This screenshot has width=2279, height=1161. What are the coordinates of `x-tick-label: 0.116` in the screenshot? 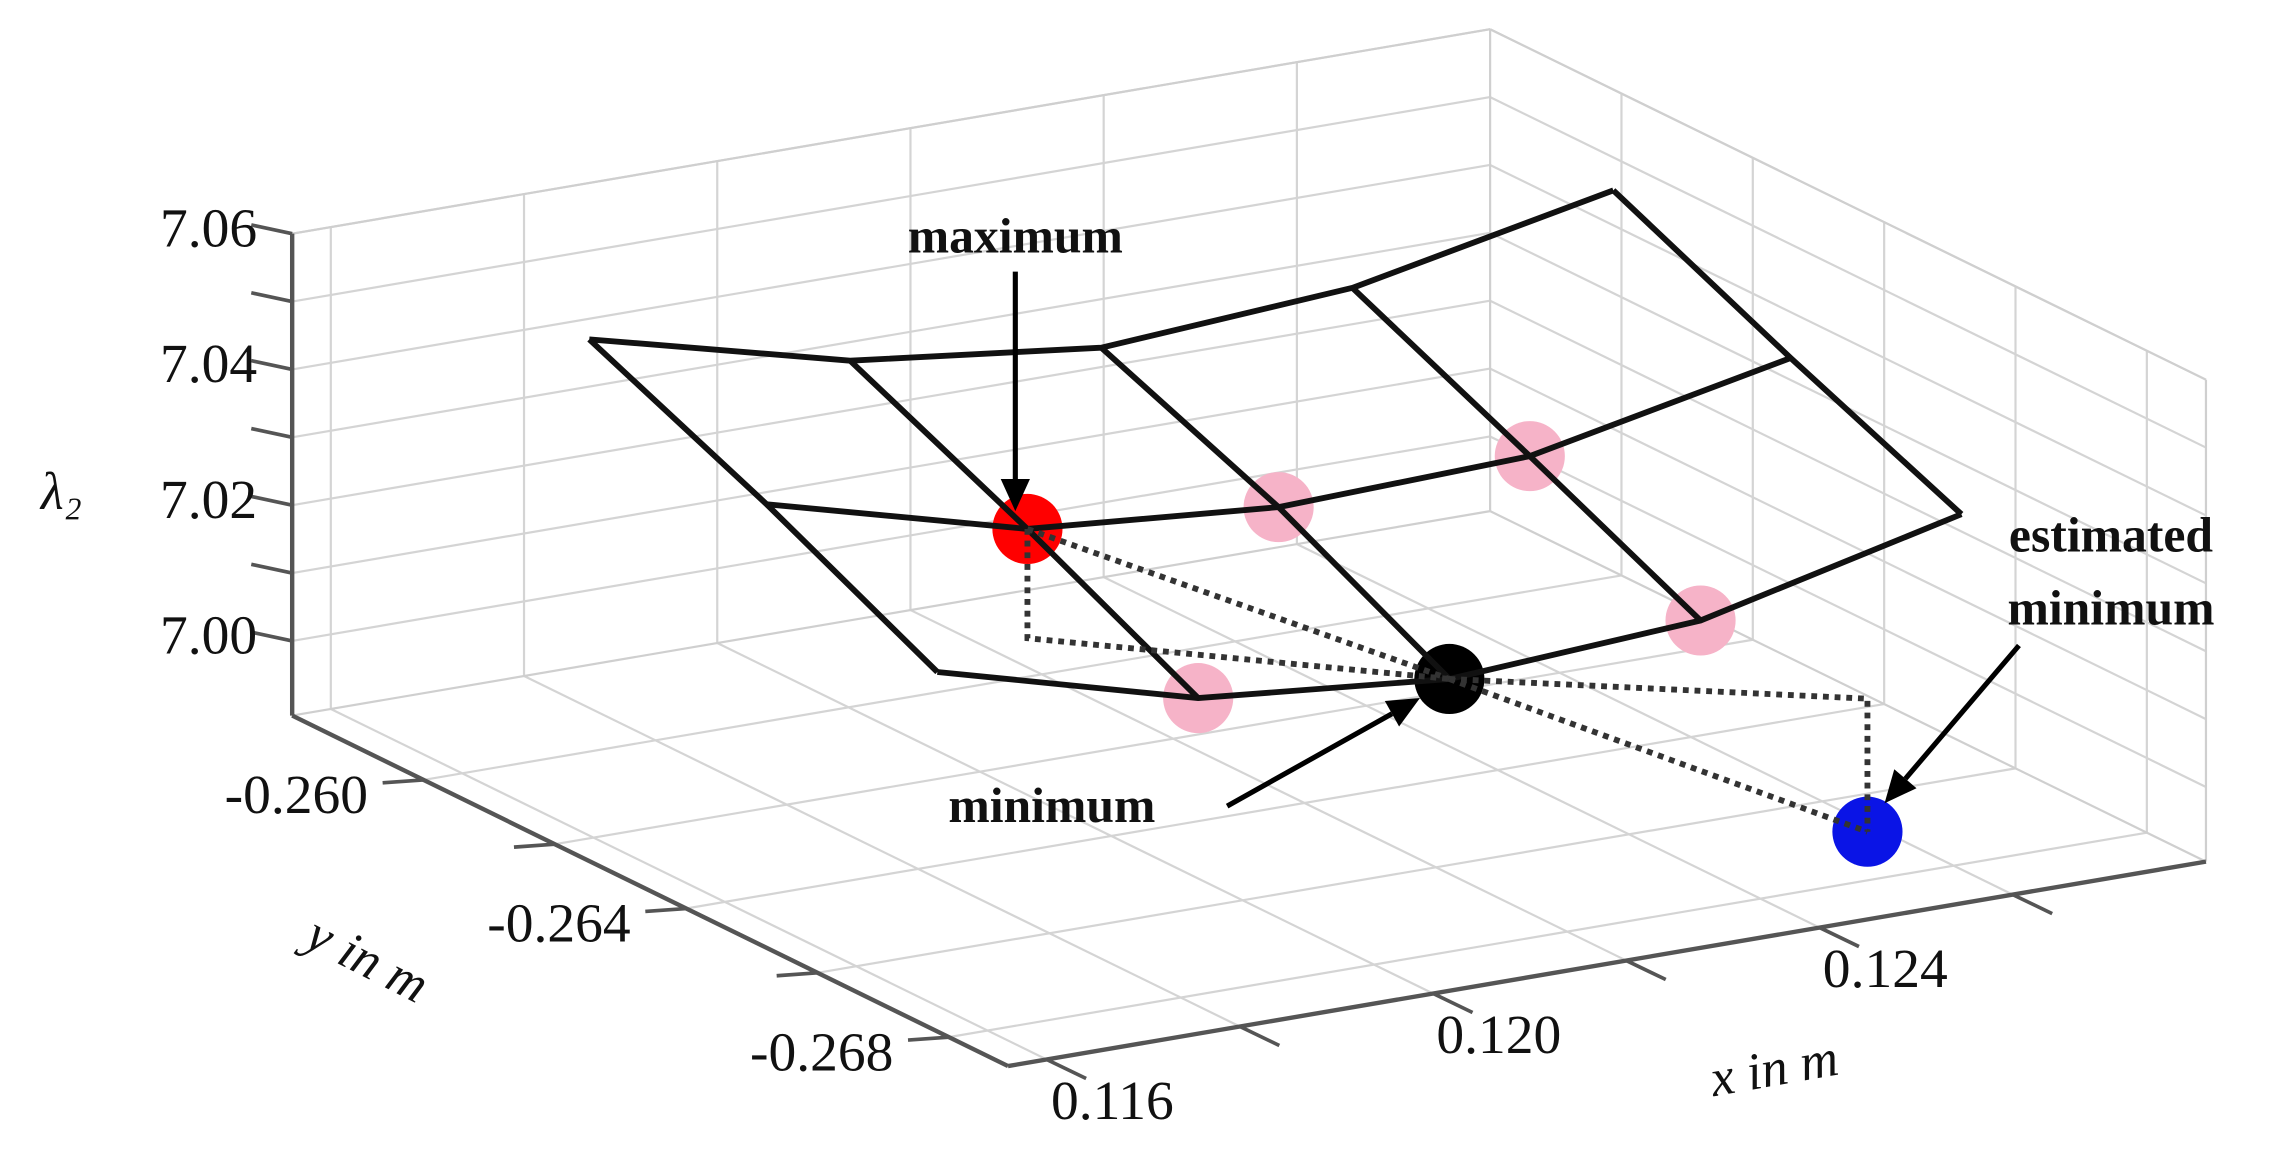 It's located at (1112, 1101).